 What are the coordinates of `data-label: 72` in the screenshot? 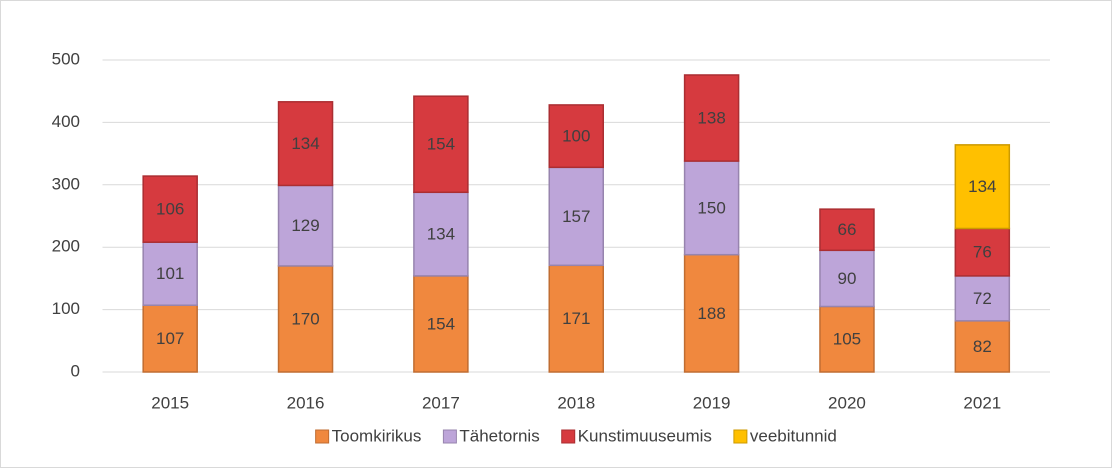 It's located at (982, 298).